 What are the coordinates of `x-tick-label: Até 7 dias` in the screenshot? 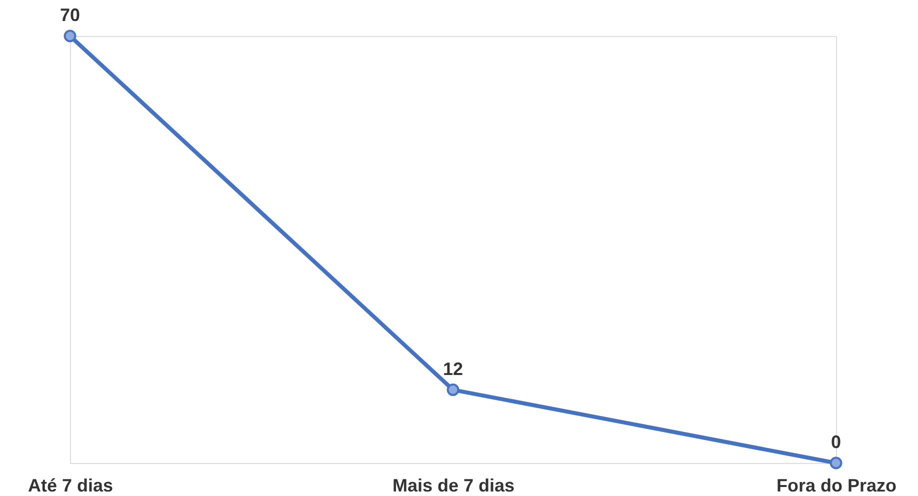 It's located at (71, 486).